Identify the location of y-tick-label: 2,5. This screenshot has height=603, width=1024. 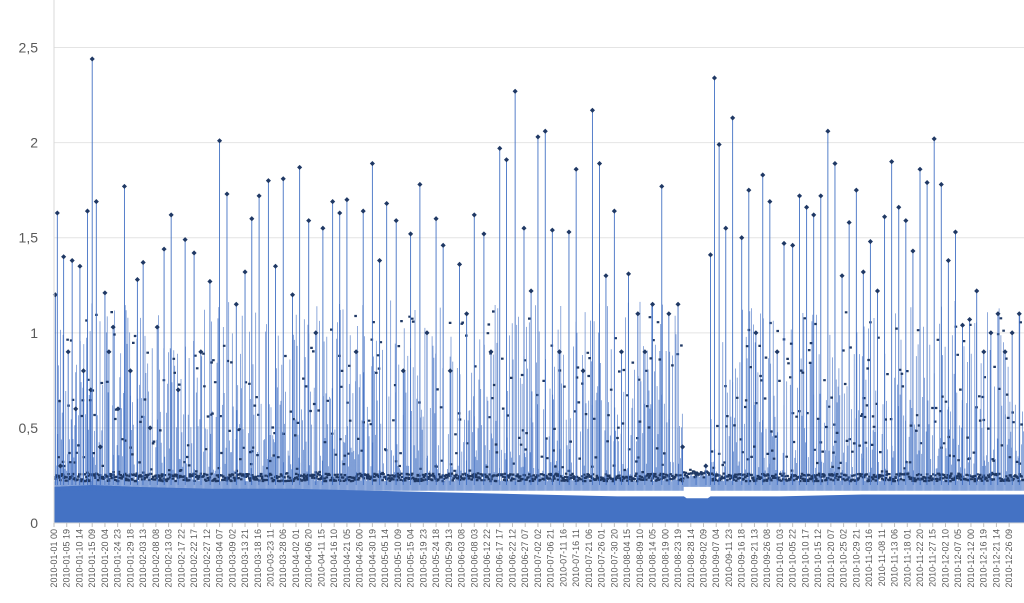
(29, 48).